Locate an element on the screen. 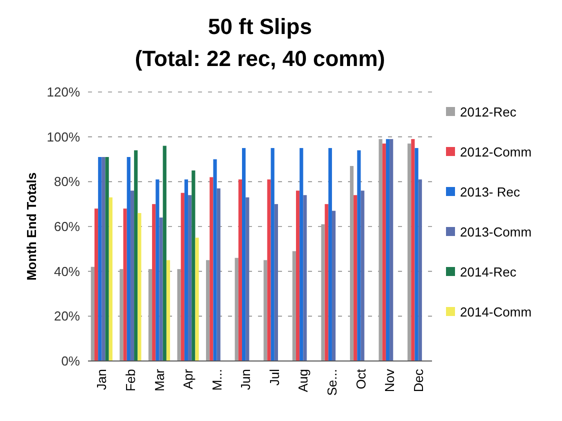 Image resolution: width=562 pixels, height=421 pixels. x-tick-label: Apr is located at coordinates (188, 379).